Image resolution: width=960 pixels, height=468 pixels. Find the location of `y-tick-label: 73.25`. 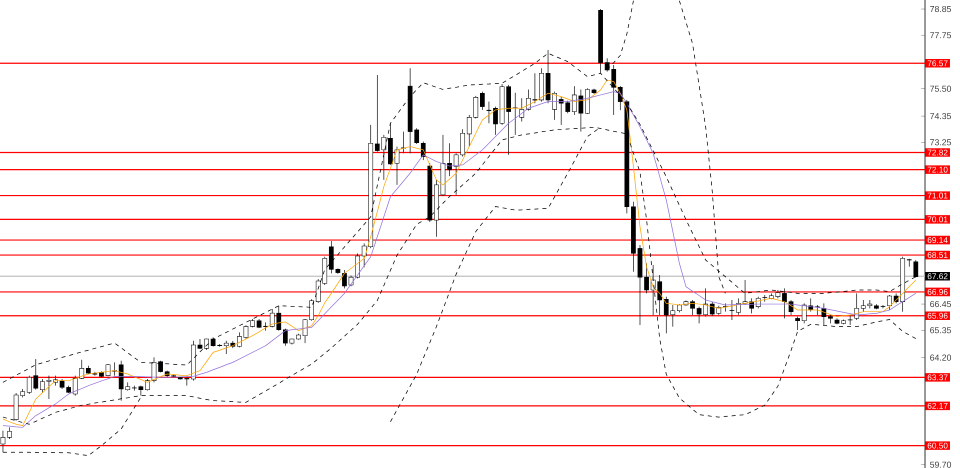

y-tick-label: 73.25 is located at coordinates (941, 142).